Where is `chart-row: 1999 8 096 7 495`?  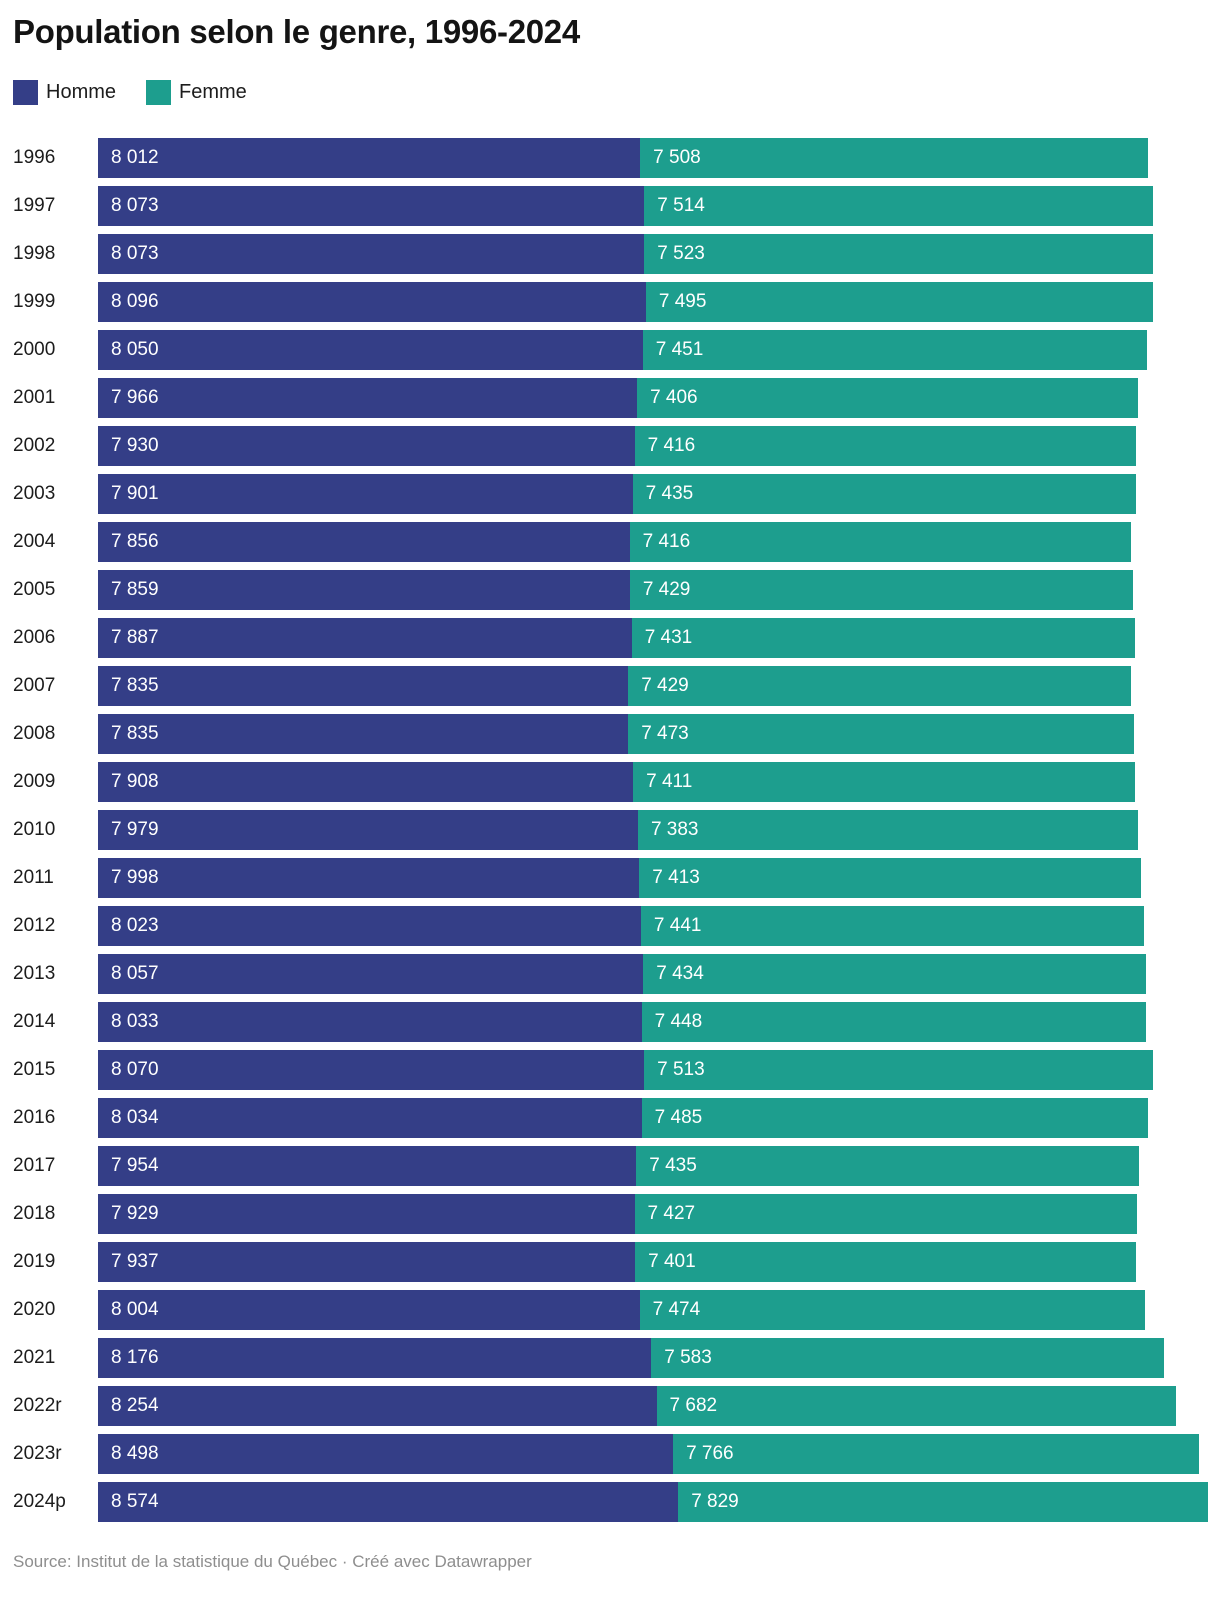
chart-row: 1999 8 096 7 495 is located at coordinates (610, 302).